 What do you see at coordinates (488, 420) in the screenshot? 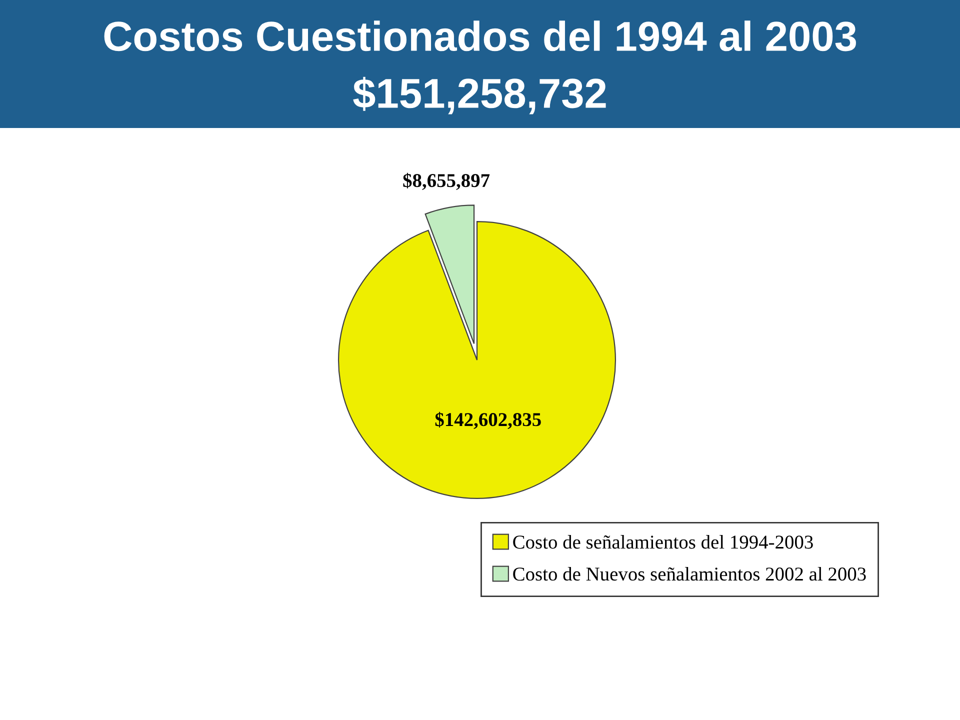
I see `data-label: $142,602,835` at bounding box center [488, 420].